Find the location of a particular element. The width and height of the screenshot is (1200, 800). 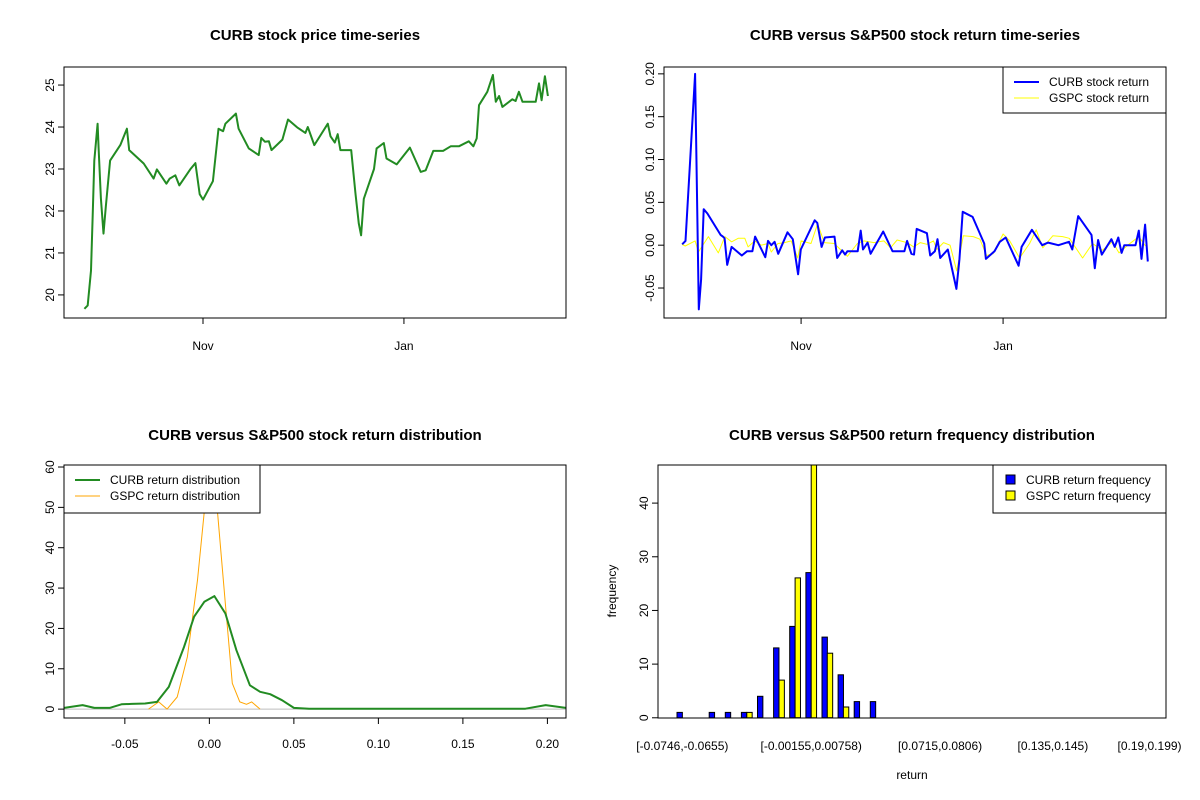

legend-label: CURB return distribution is located at coordinates (175, 480).